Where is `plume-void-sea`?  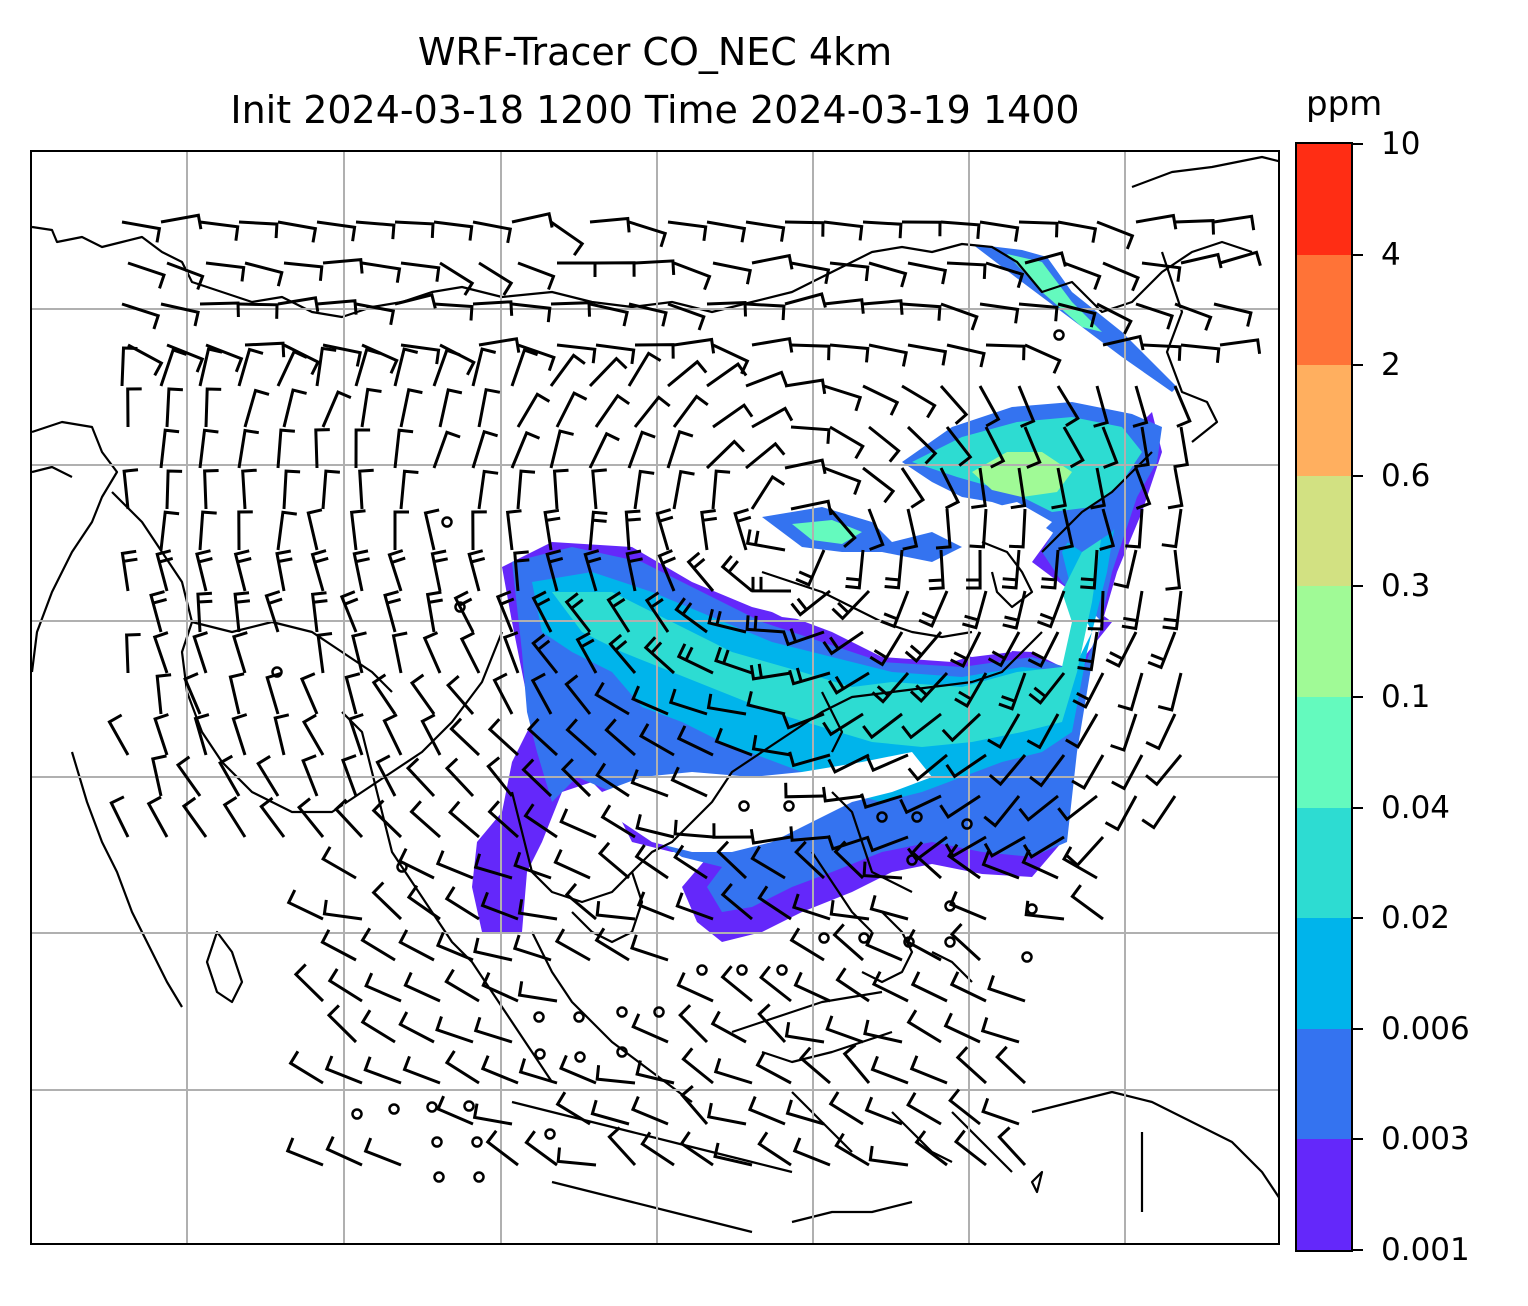
plume-void-sea is located at coordinates (1012, 522).